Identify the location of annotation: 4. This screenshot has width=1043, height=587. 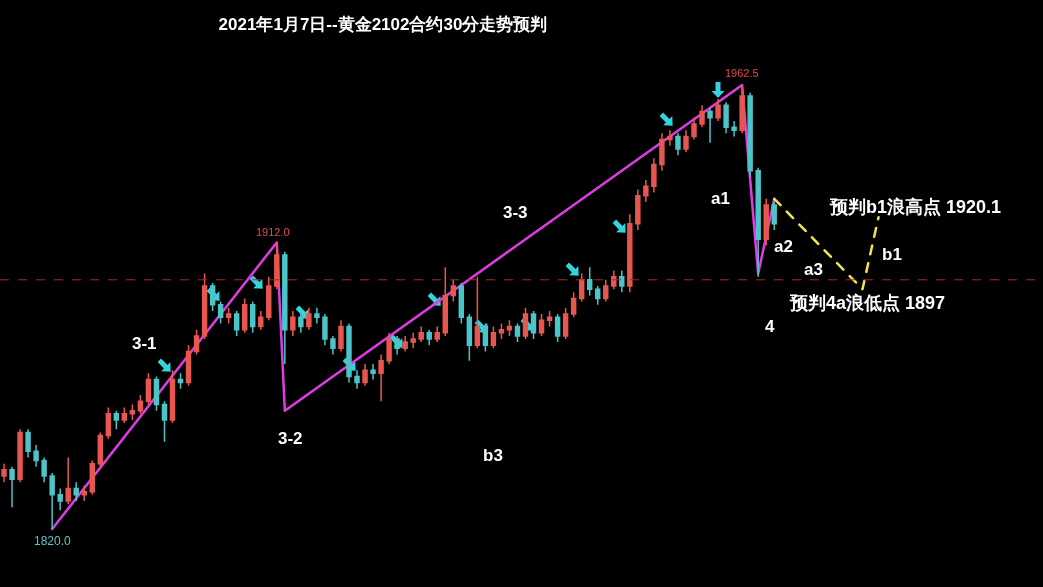
(770, 326).